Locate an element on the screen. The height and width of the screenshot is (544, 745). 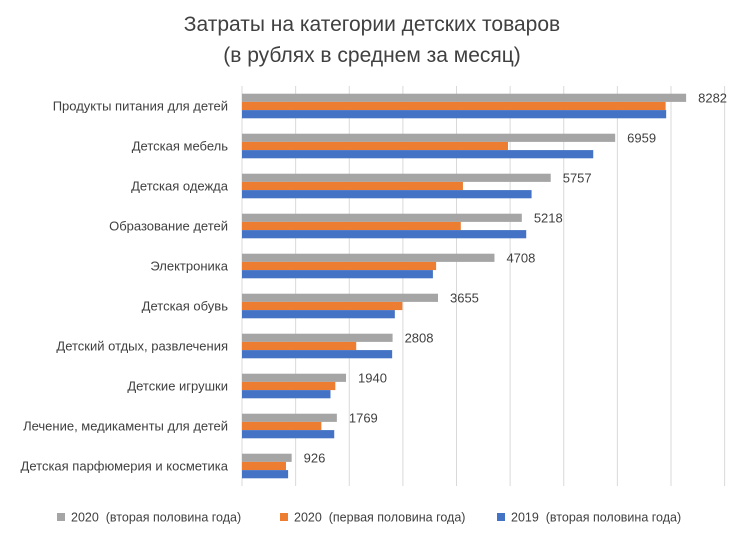
legend-label: 2019 (вторая половина года) is located at coordinates (596, 518).